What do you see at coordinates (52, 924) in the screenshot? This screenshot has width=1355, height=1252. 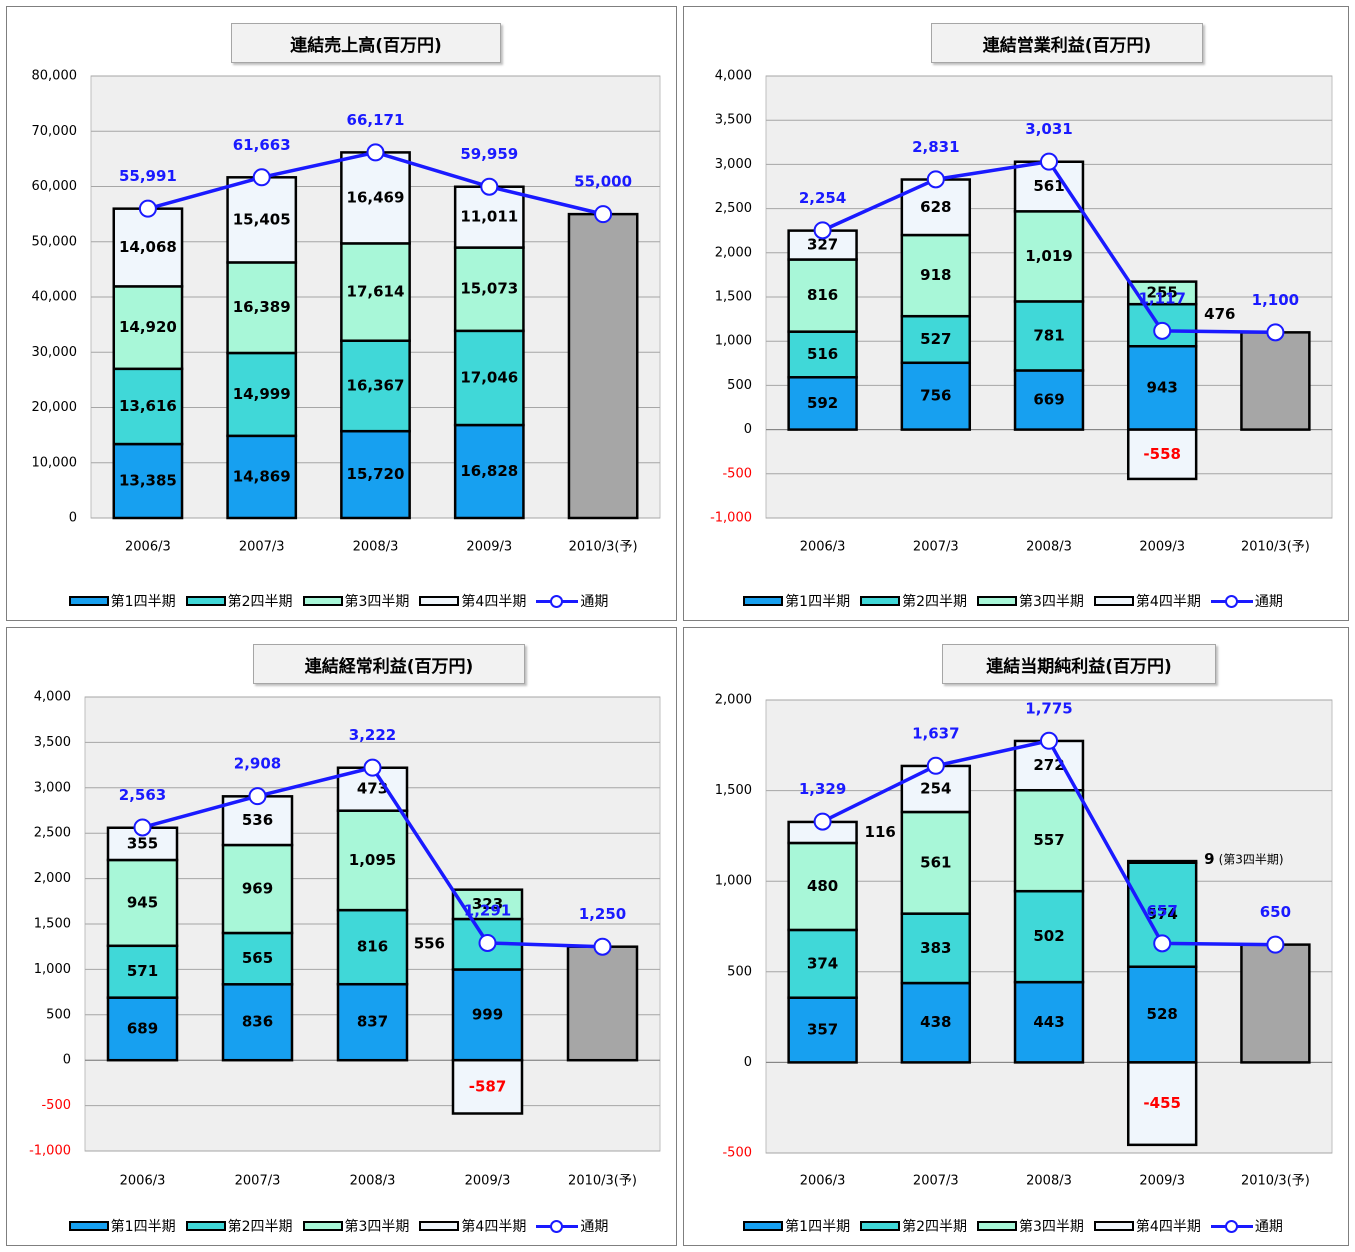 I see `y-tick-label: 1,500` at bounding box center [52, 924].